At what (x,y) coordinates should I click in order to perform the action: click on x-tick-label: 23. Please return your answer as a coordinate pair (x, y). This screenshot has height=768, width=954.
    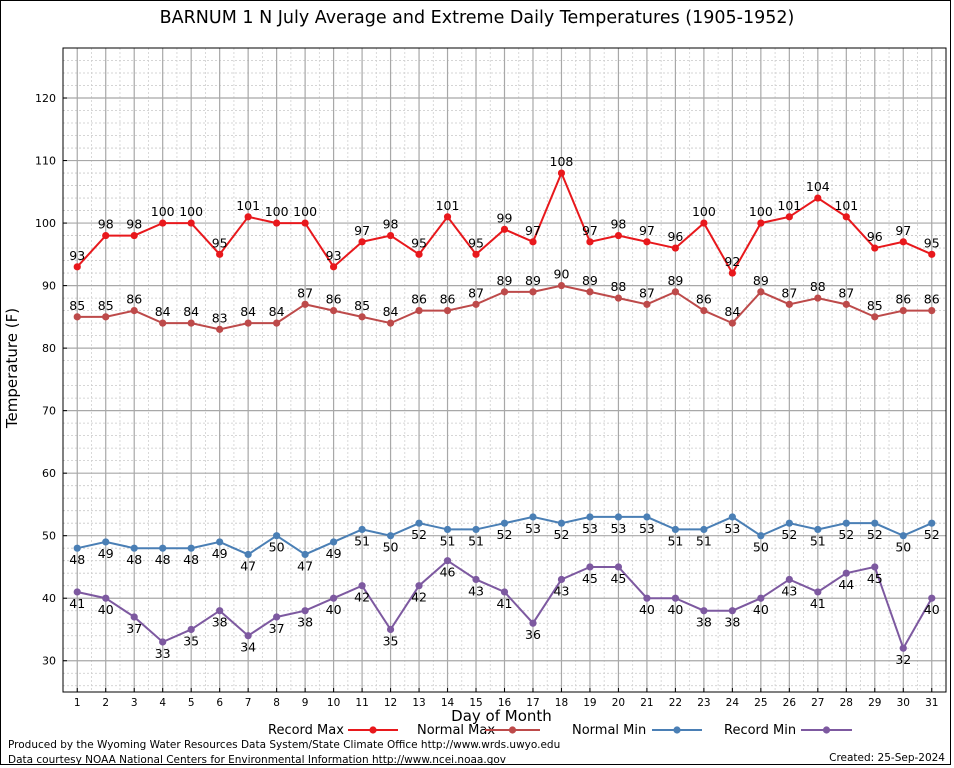
    Looking at the image, I should click on (703, 703).